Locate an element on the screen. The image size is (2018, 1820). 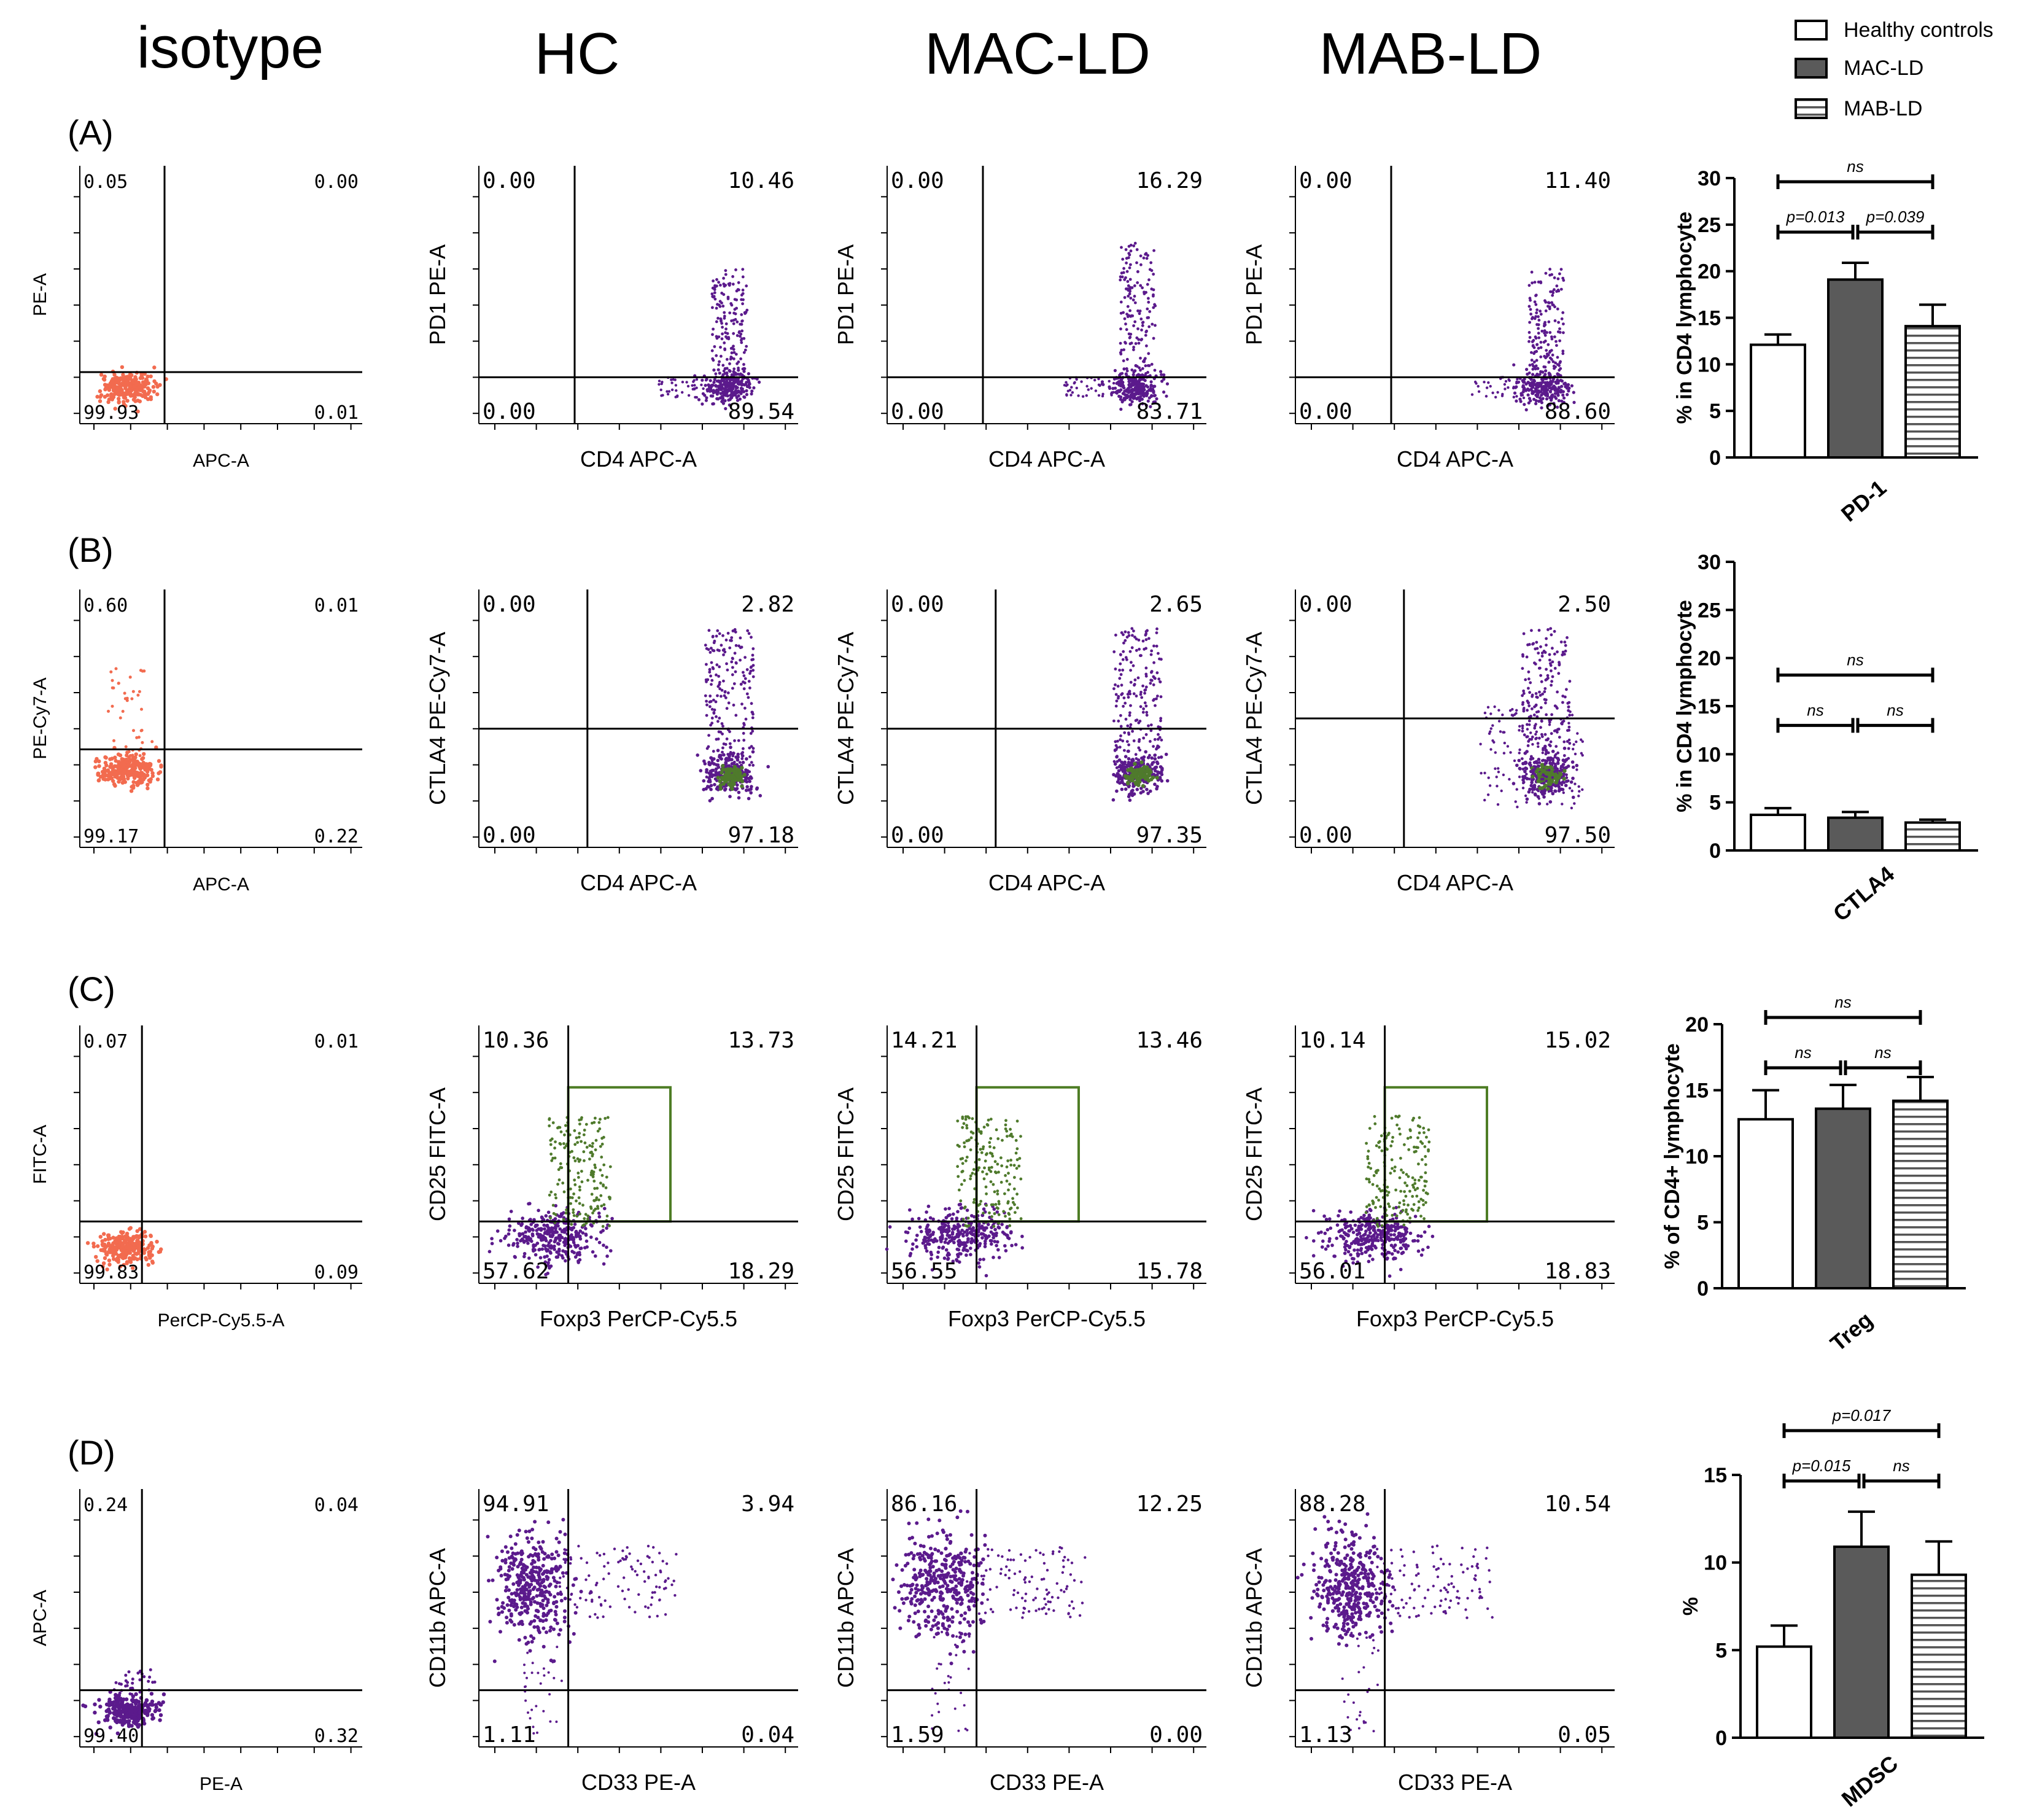
quadrant-ul: 10.36 is located at coordinates (516, 1040).